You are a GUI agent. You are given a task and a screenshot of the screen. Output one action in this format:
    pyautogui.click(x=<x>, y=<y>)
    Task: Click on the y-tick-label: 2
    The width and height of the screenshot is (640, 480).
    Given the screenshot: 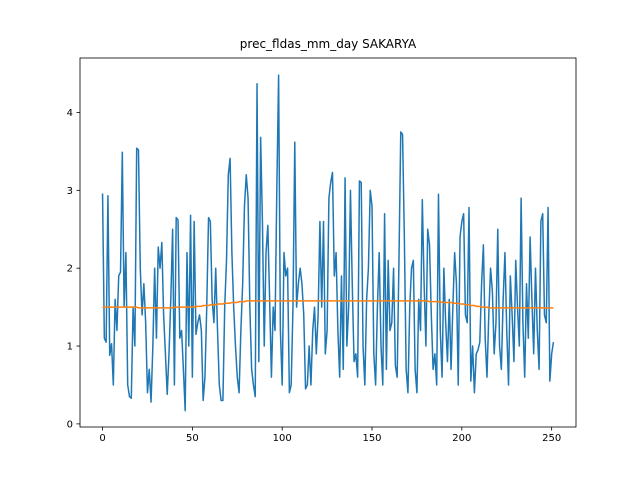 What is the action you would take?
    pyautogui.click(x=70, y=269)
    